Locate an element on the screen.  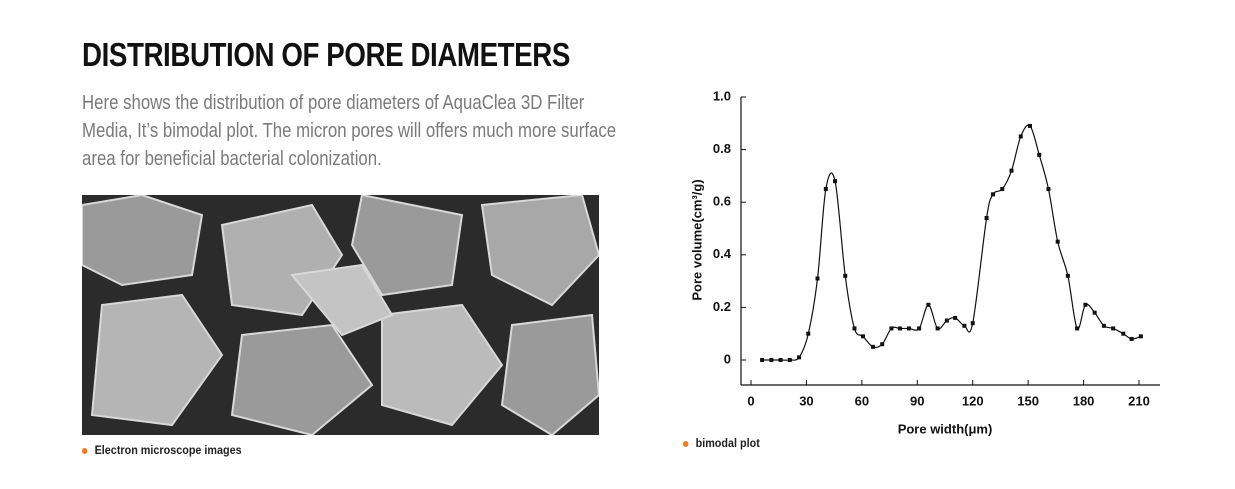
y-tick-label: 1.0 is located at coordinates (722, 95).